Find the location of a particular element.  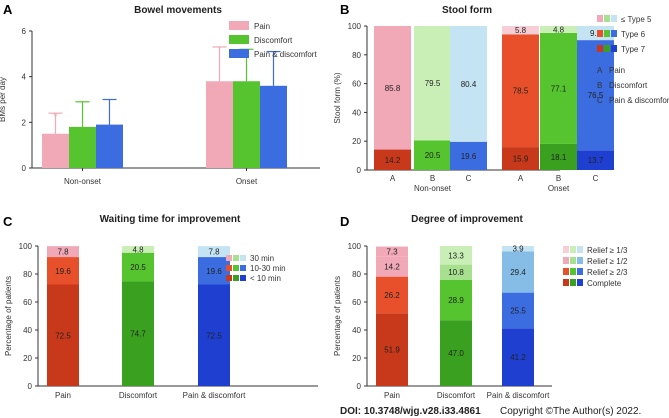

panel-b-y-tick-label: 40 is located at coordinates (356, 112).